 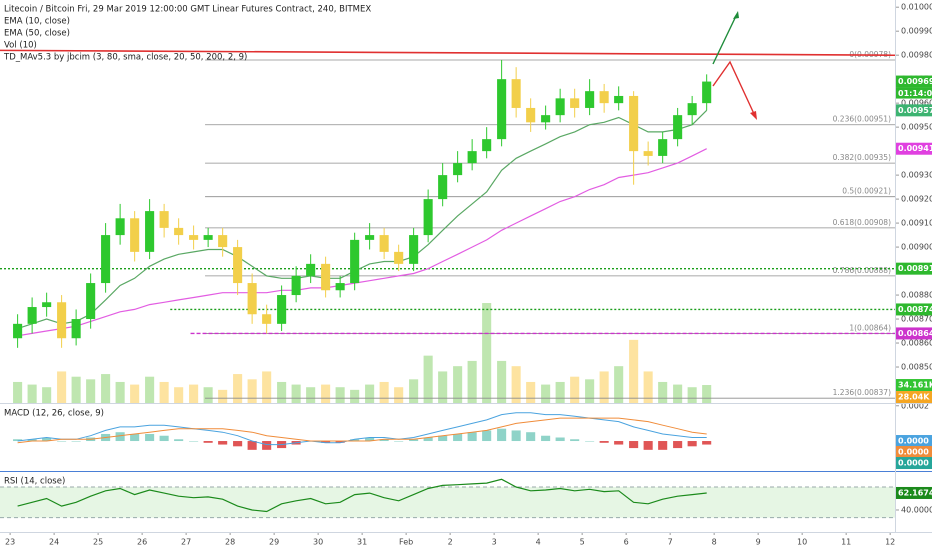 I want to click on y-tick-label: 0.00880, so click(x=916, y=295).